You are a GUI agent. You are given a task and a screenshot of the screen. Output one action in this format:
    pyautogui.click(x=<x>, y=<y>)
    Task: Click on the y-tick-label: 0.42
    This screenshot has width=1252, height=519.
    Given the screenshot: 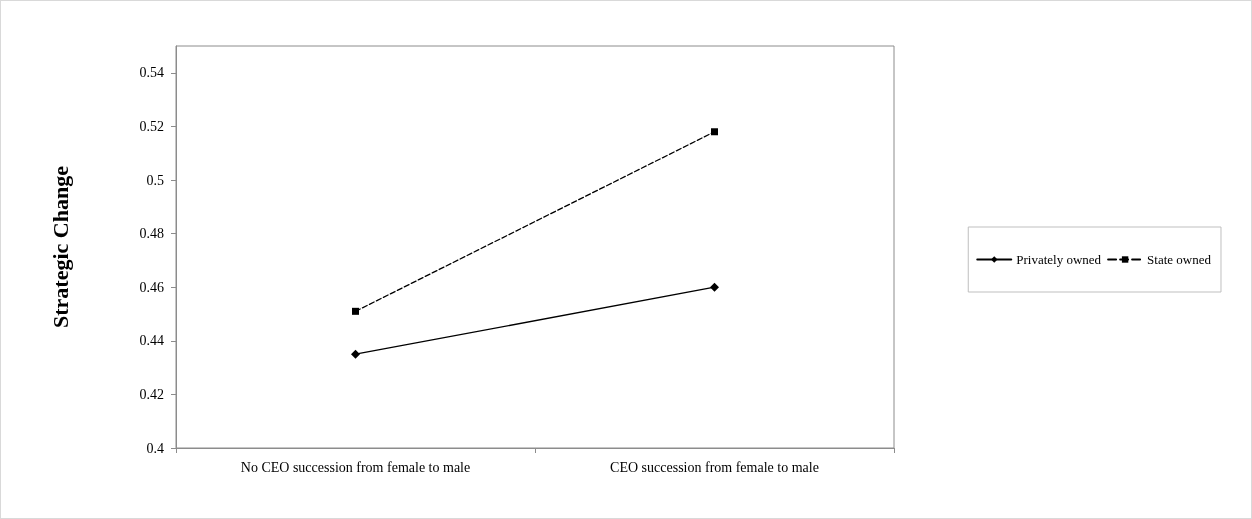 What is the action you would take?
    pyautogui.click(x=151, y=394)
    